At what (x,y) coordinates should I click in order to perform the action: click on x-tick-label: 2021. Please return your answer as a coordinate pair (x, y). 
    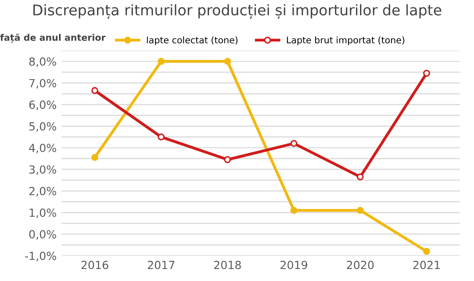
    Looking at the image, I should click on (426, 265).